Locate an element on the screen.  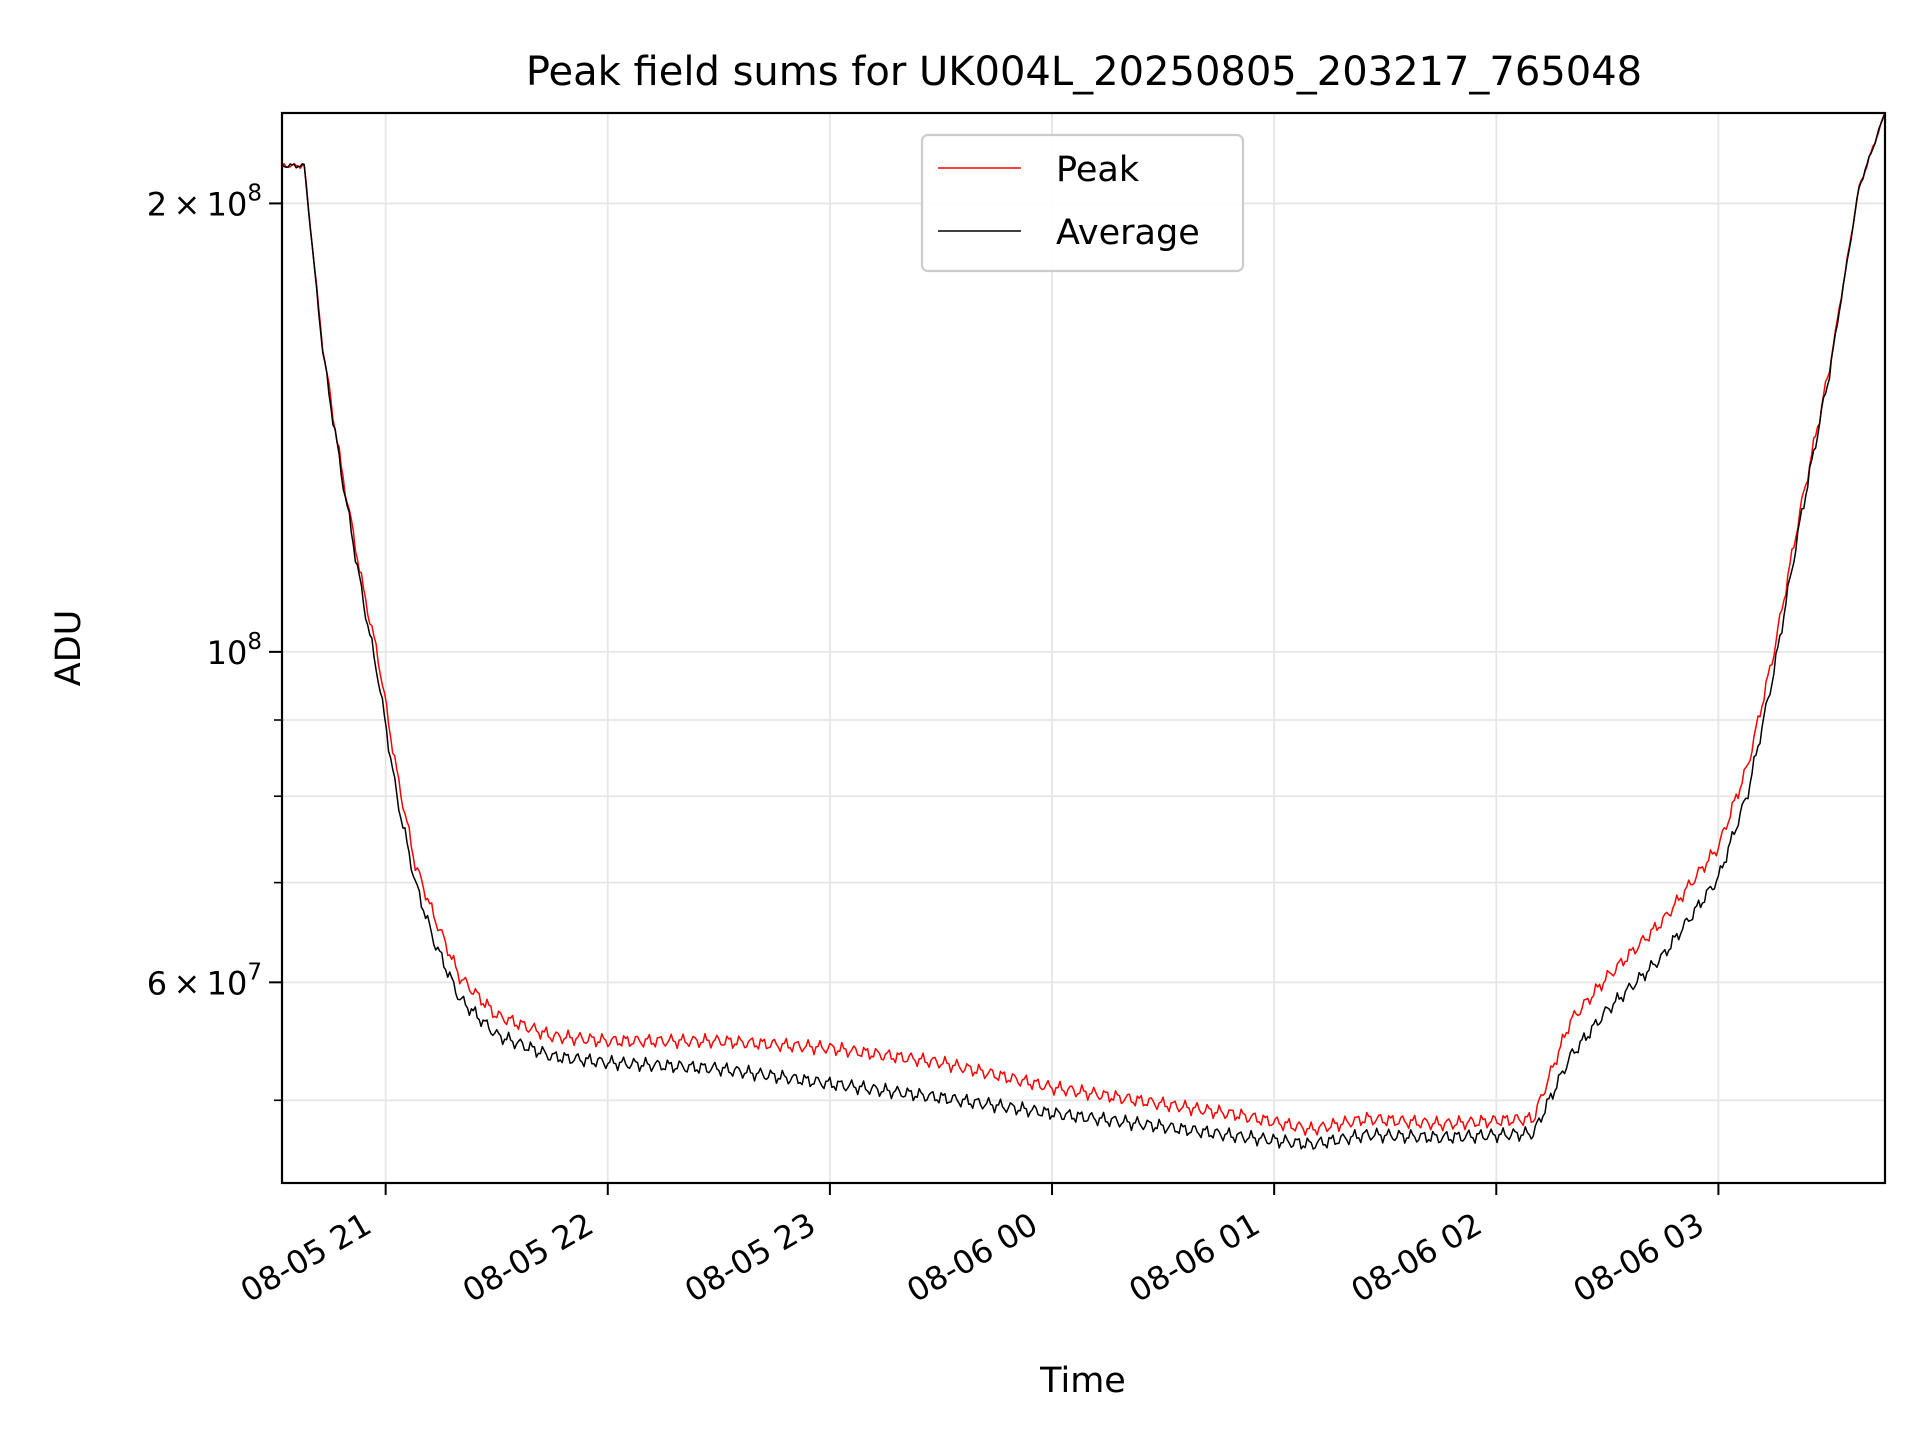
y-tick-label: 108 is located at coordinates (234, 650).